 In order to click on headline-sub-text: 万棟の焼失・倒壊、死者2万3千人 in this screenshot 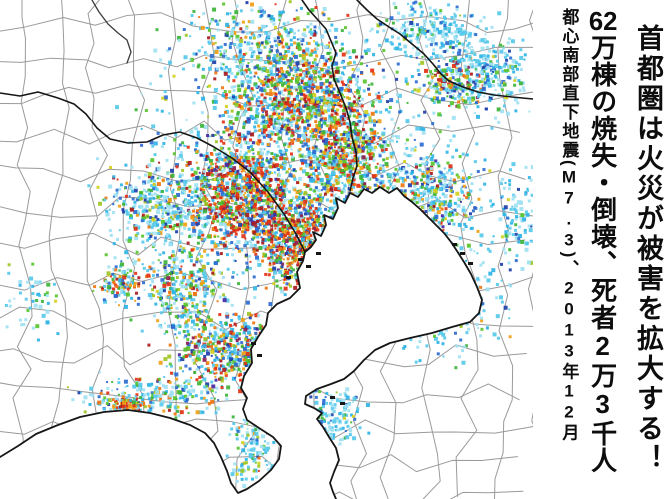, I will do `click(602, 254)`.